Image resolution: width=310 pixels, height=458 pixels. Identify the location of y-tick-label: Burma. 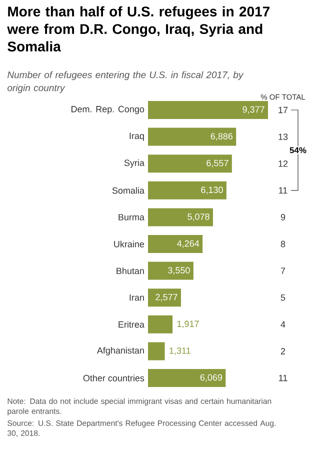
(131, 217).